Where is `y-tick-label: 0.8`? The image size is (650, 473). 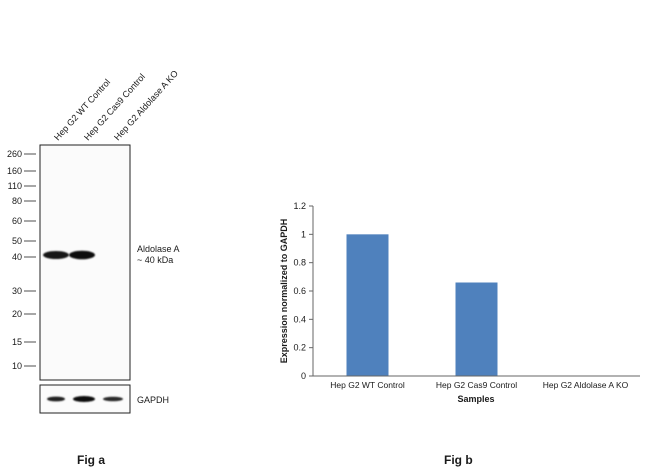
y-tick-label: 0.8 is located at coordinates (299, 263).